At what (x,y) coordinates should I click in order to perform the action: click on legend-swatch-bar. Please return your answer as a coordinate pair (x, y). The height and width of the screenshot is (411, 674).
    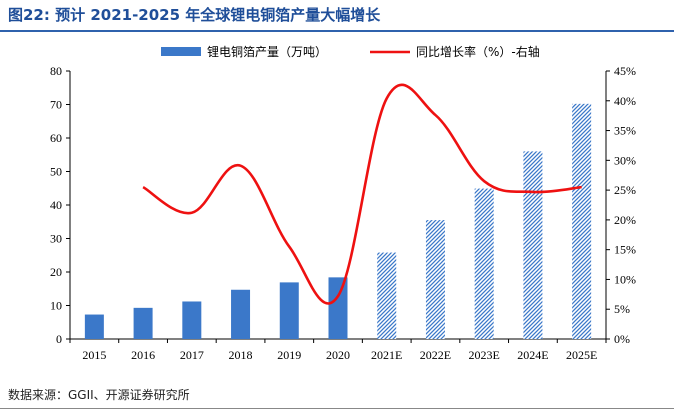
    Looking at the image, I should click on (181, 51).